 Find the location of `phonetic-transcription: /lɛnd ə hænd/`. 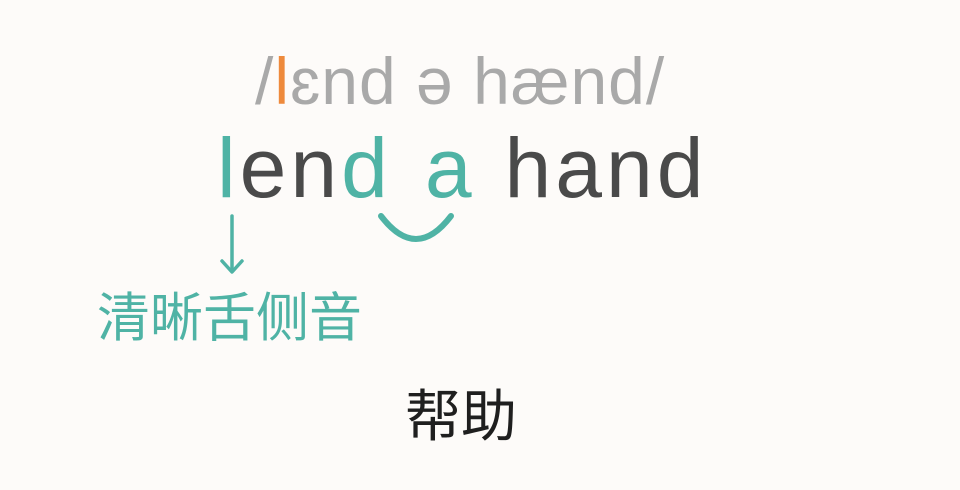

phonetic-transcription: /lɛnd ə hænd/ is located at coordinates (460, 81).